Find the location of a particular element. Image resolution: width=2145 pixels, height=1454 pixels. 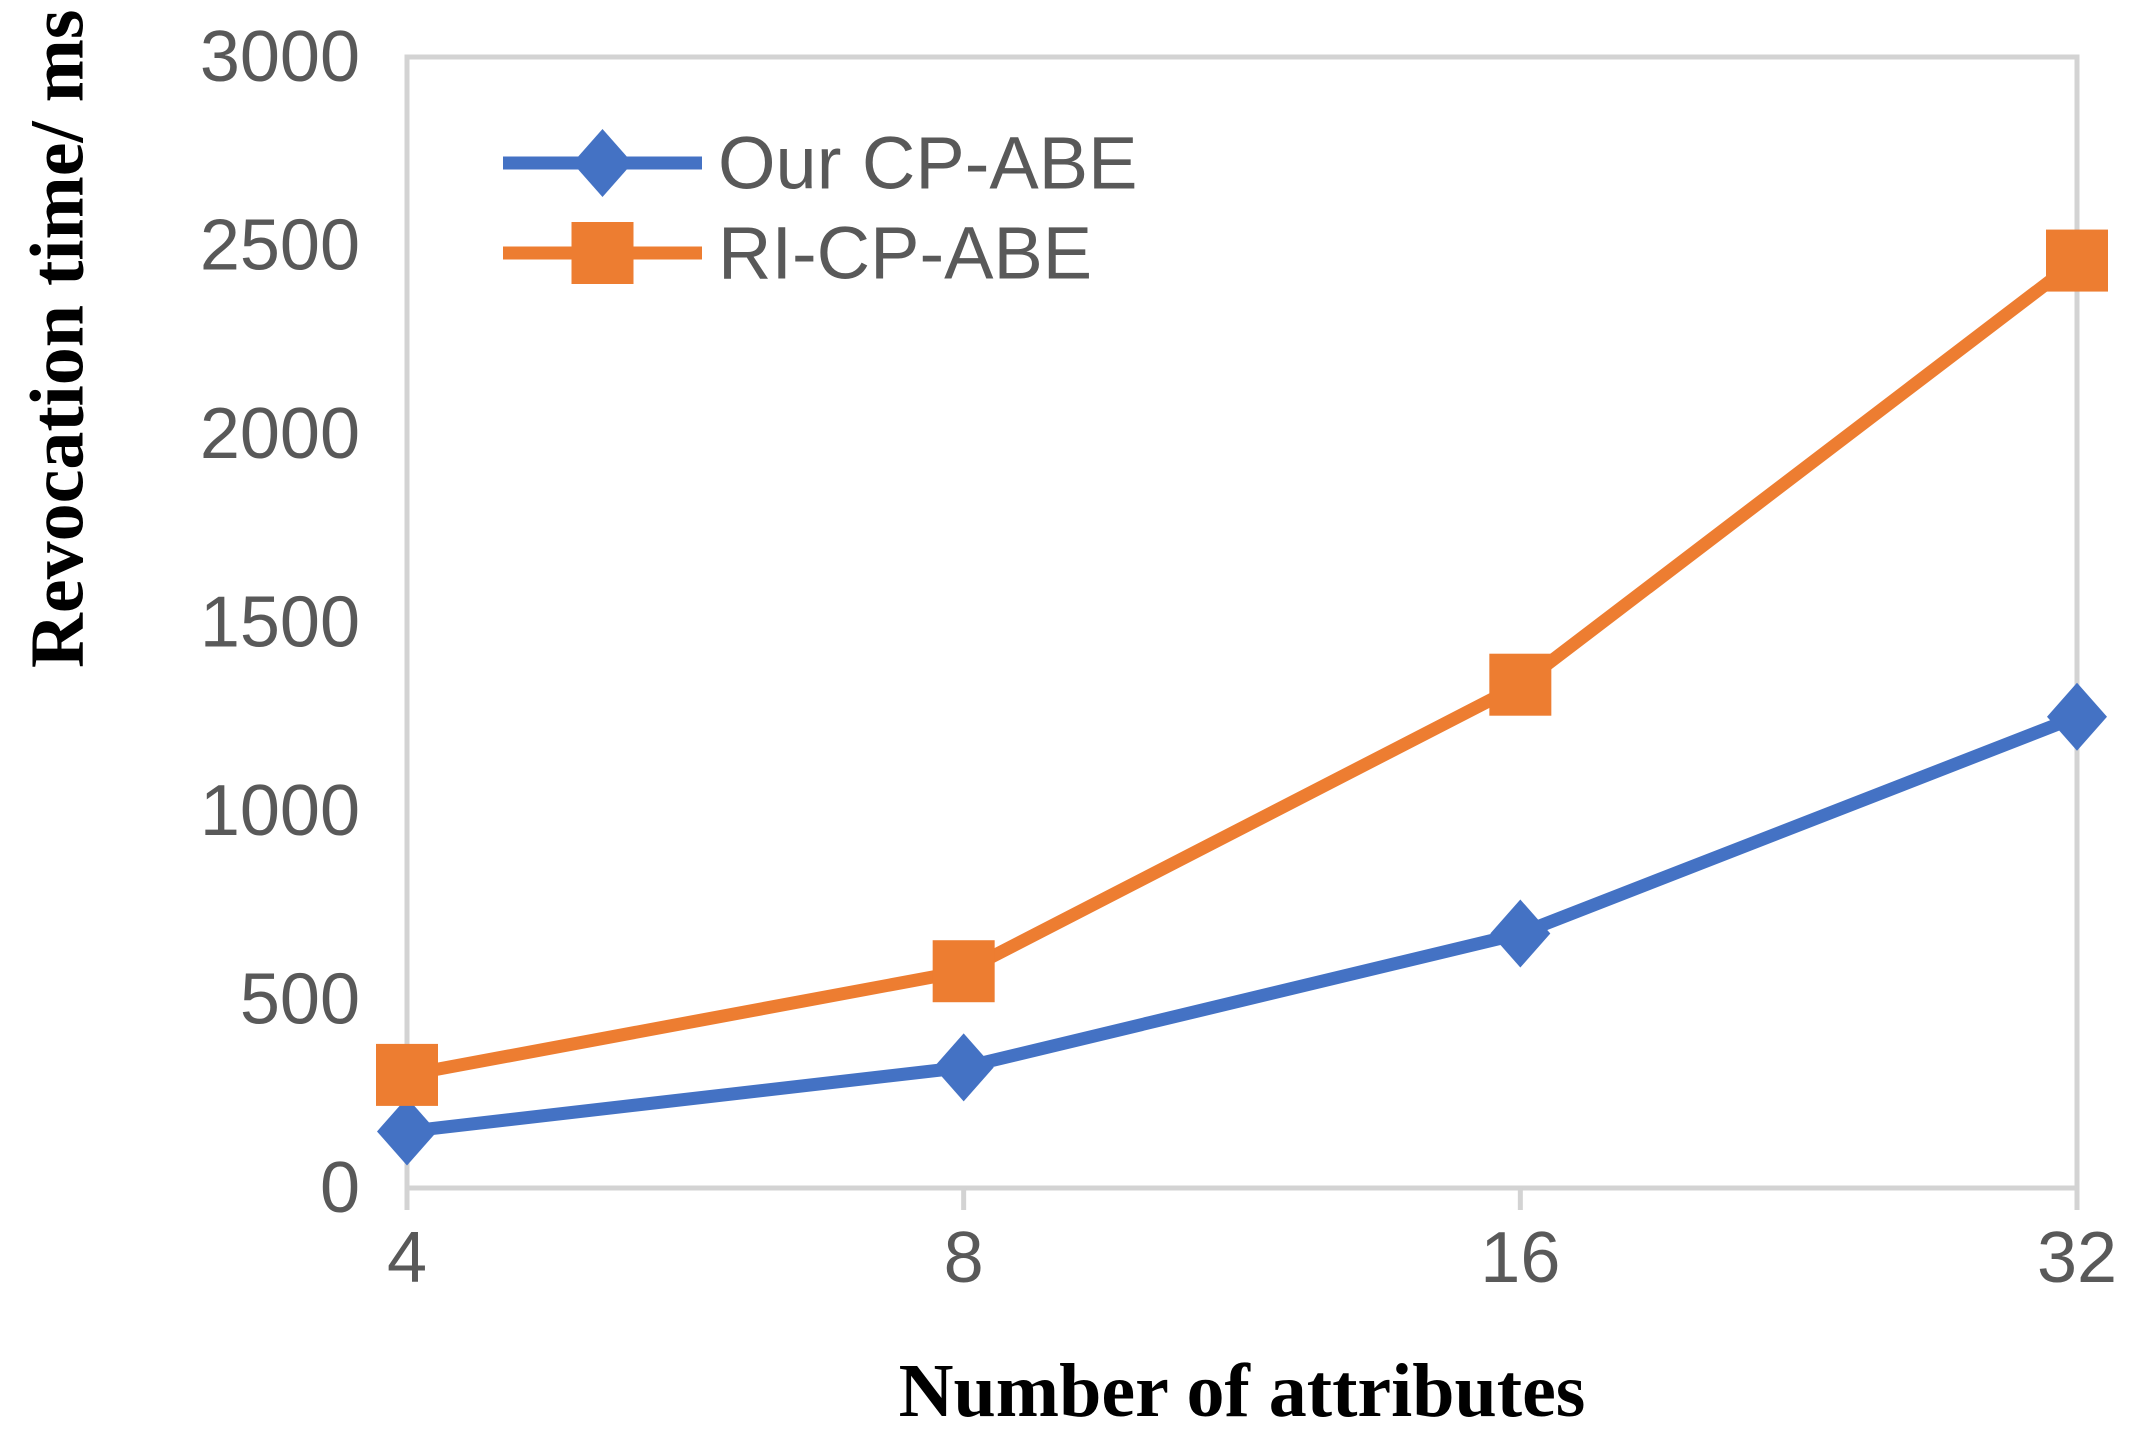

legend-marker-diamond is located at coordinates (602, 163).